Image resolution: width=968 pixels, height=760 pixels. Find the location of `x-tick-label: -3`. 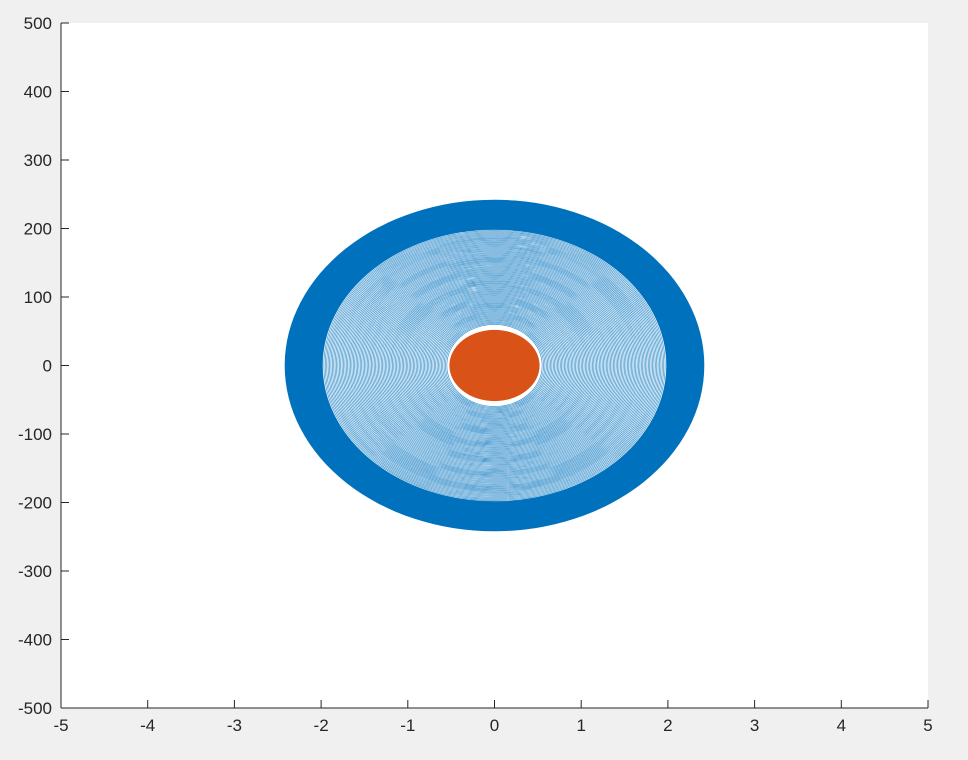

x-tick-label: -3 is located at coordinates (234, 725).